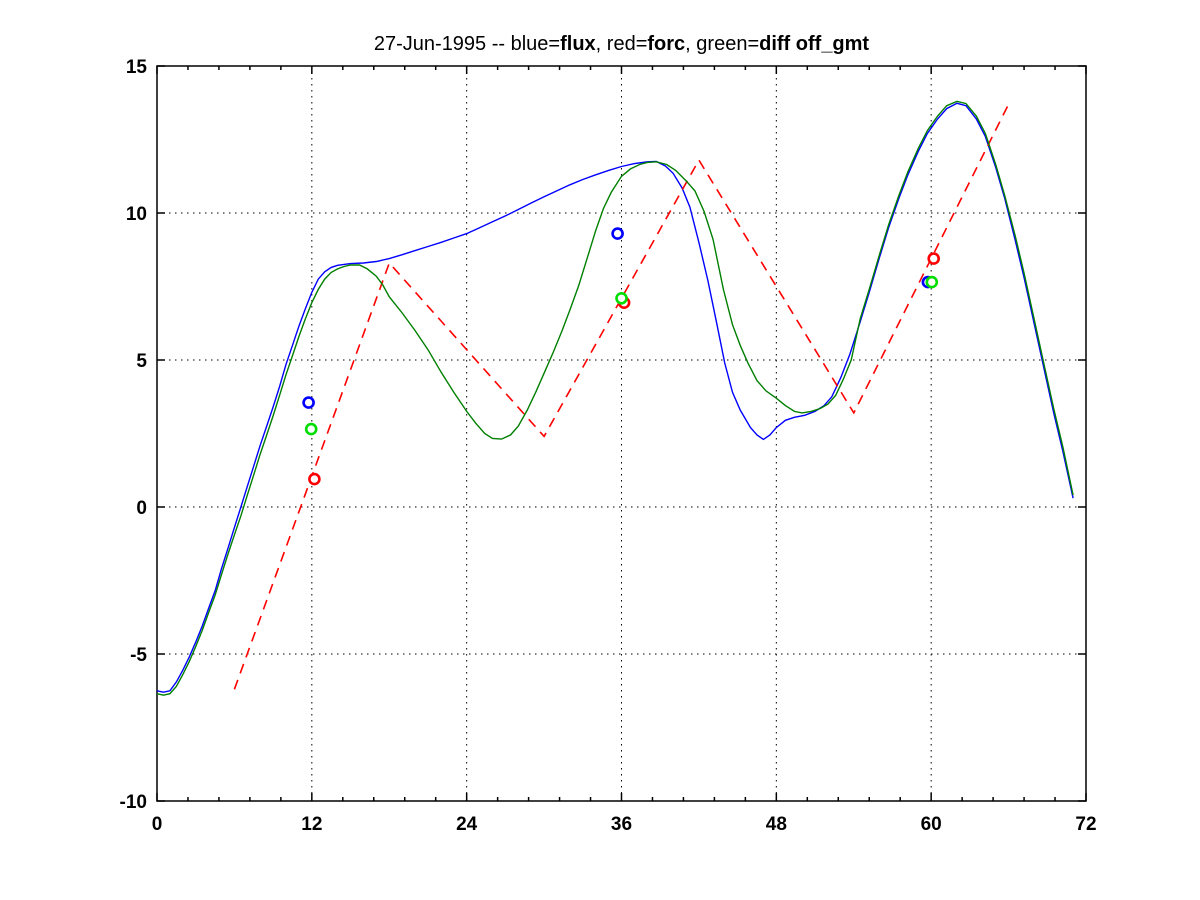 The width and height of the screenshot is (1200, 900). Describe the element at coordinates (814, 44) in the screenshot. I see `title-segment: diff off_gmt` at that location.